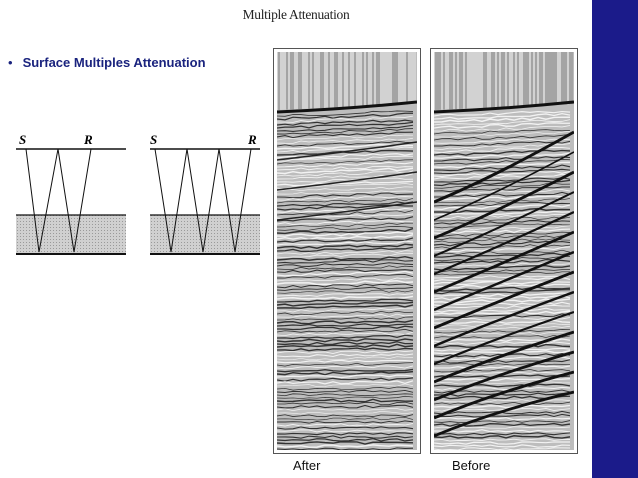 The image size is (638, 478). I want to click on accent-side-bar, so click(615, 239).